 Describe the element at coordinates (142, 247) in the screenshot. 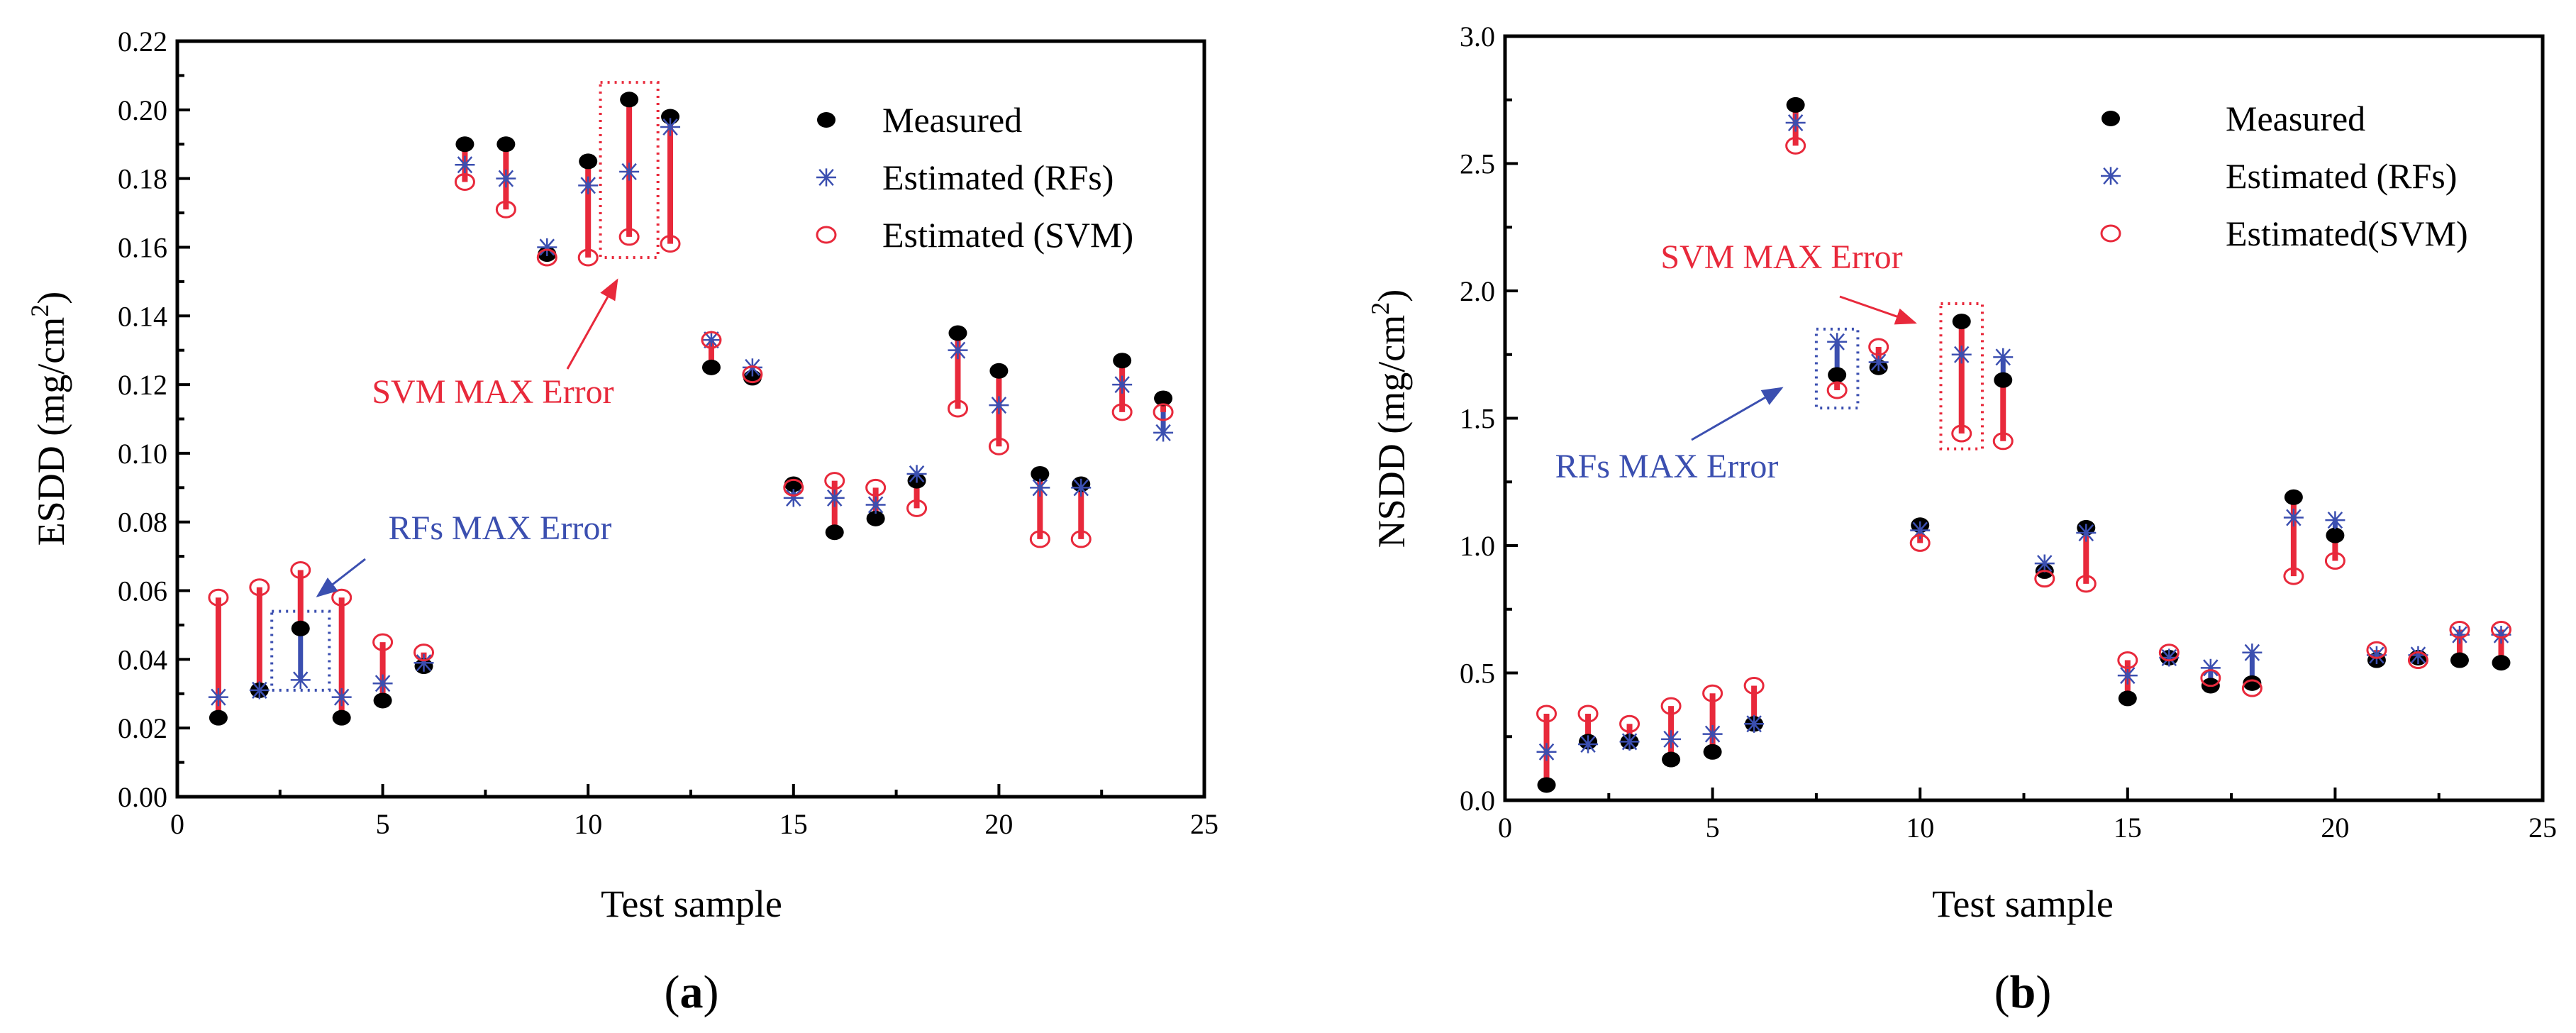

I see `chart-a-ytick-label: 0.16` at that location.